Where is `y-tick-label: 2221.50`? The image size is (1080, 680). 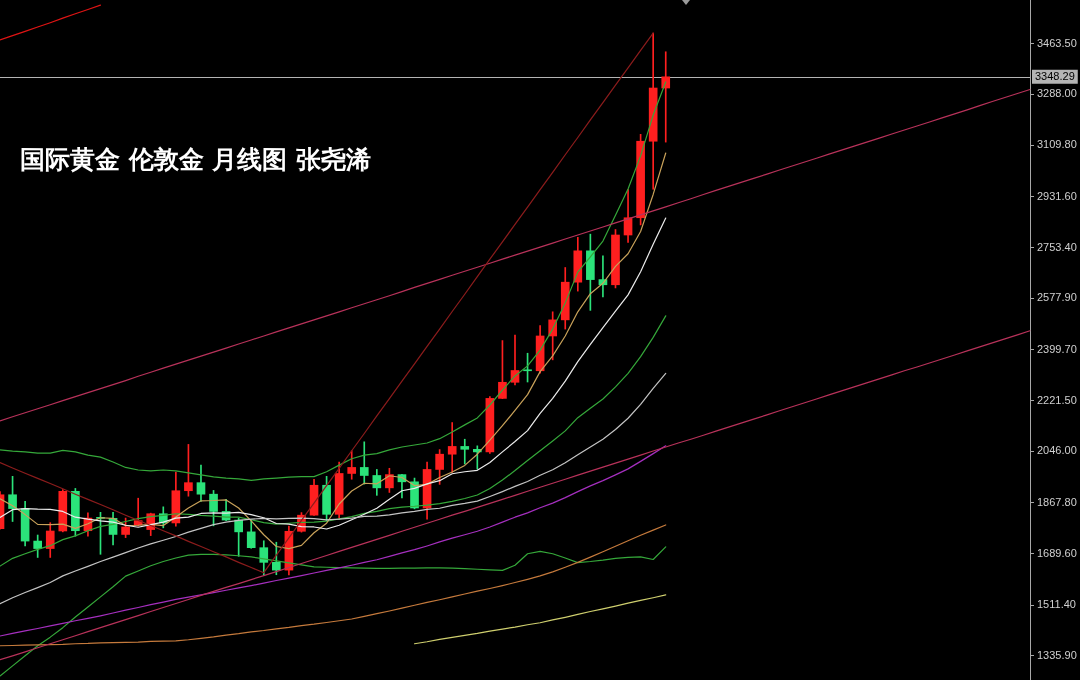 y-tick-label: 2221.50 is located at coordinates (1057, 399).